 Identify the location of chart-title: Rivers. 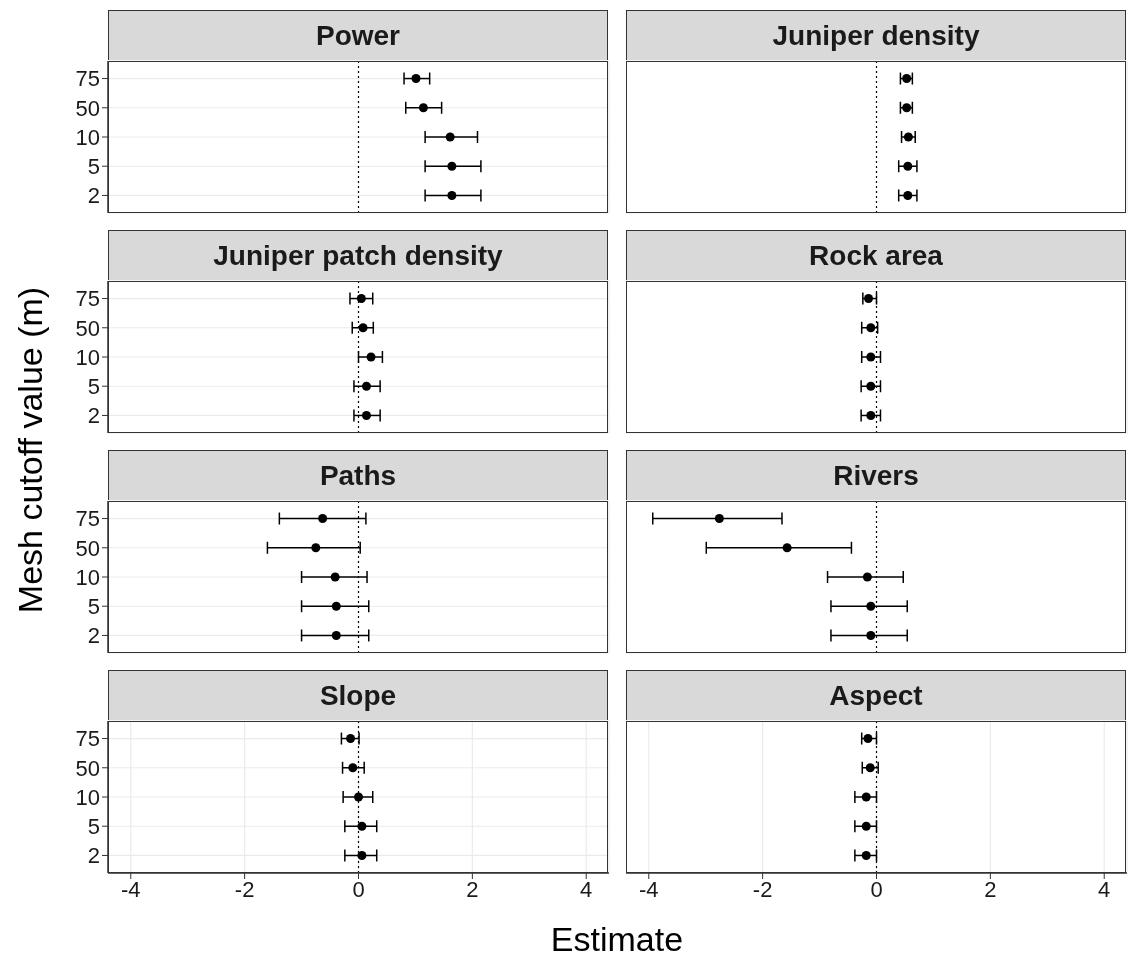
(876, 475).